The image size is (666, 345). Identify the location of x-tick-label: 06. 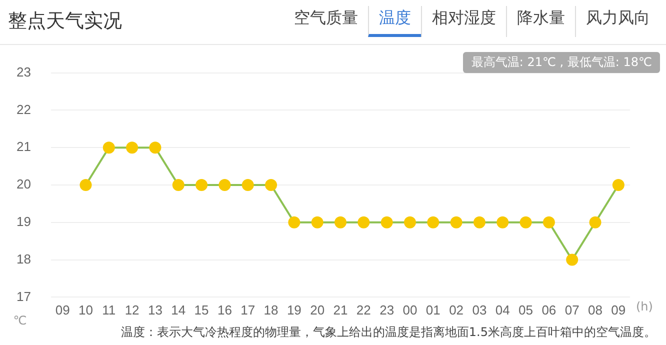
(549, 310).